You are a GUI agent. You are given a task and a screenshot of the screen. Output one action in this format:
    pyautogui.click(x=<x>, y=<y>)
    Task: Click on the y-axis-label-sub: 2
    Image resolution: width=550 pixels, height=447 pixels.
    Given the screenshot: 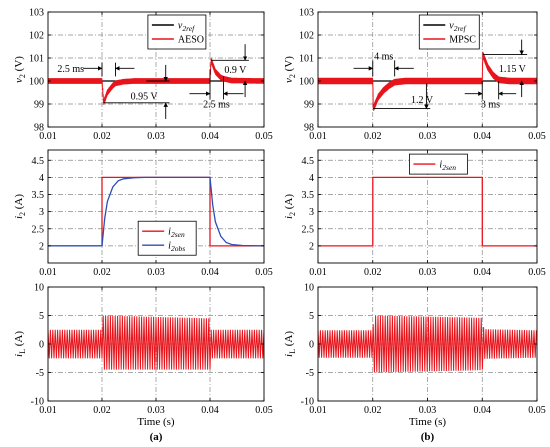 What is the action you would take?
    pyautogui.click(x=292, y=76)
    